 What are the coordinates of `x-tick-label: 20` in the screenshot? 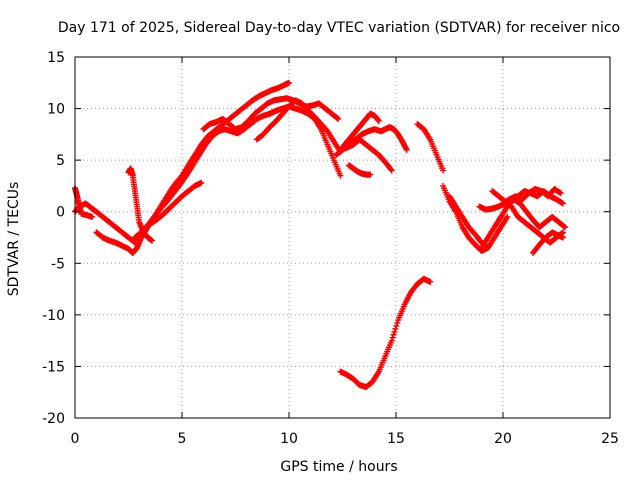 It's located at (503, 439).